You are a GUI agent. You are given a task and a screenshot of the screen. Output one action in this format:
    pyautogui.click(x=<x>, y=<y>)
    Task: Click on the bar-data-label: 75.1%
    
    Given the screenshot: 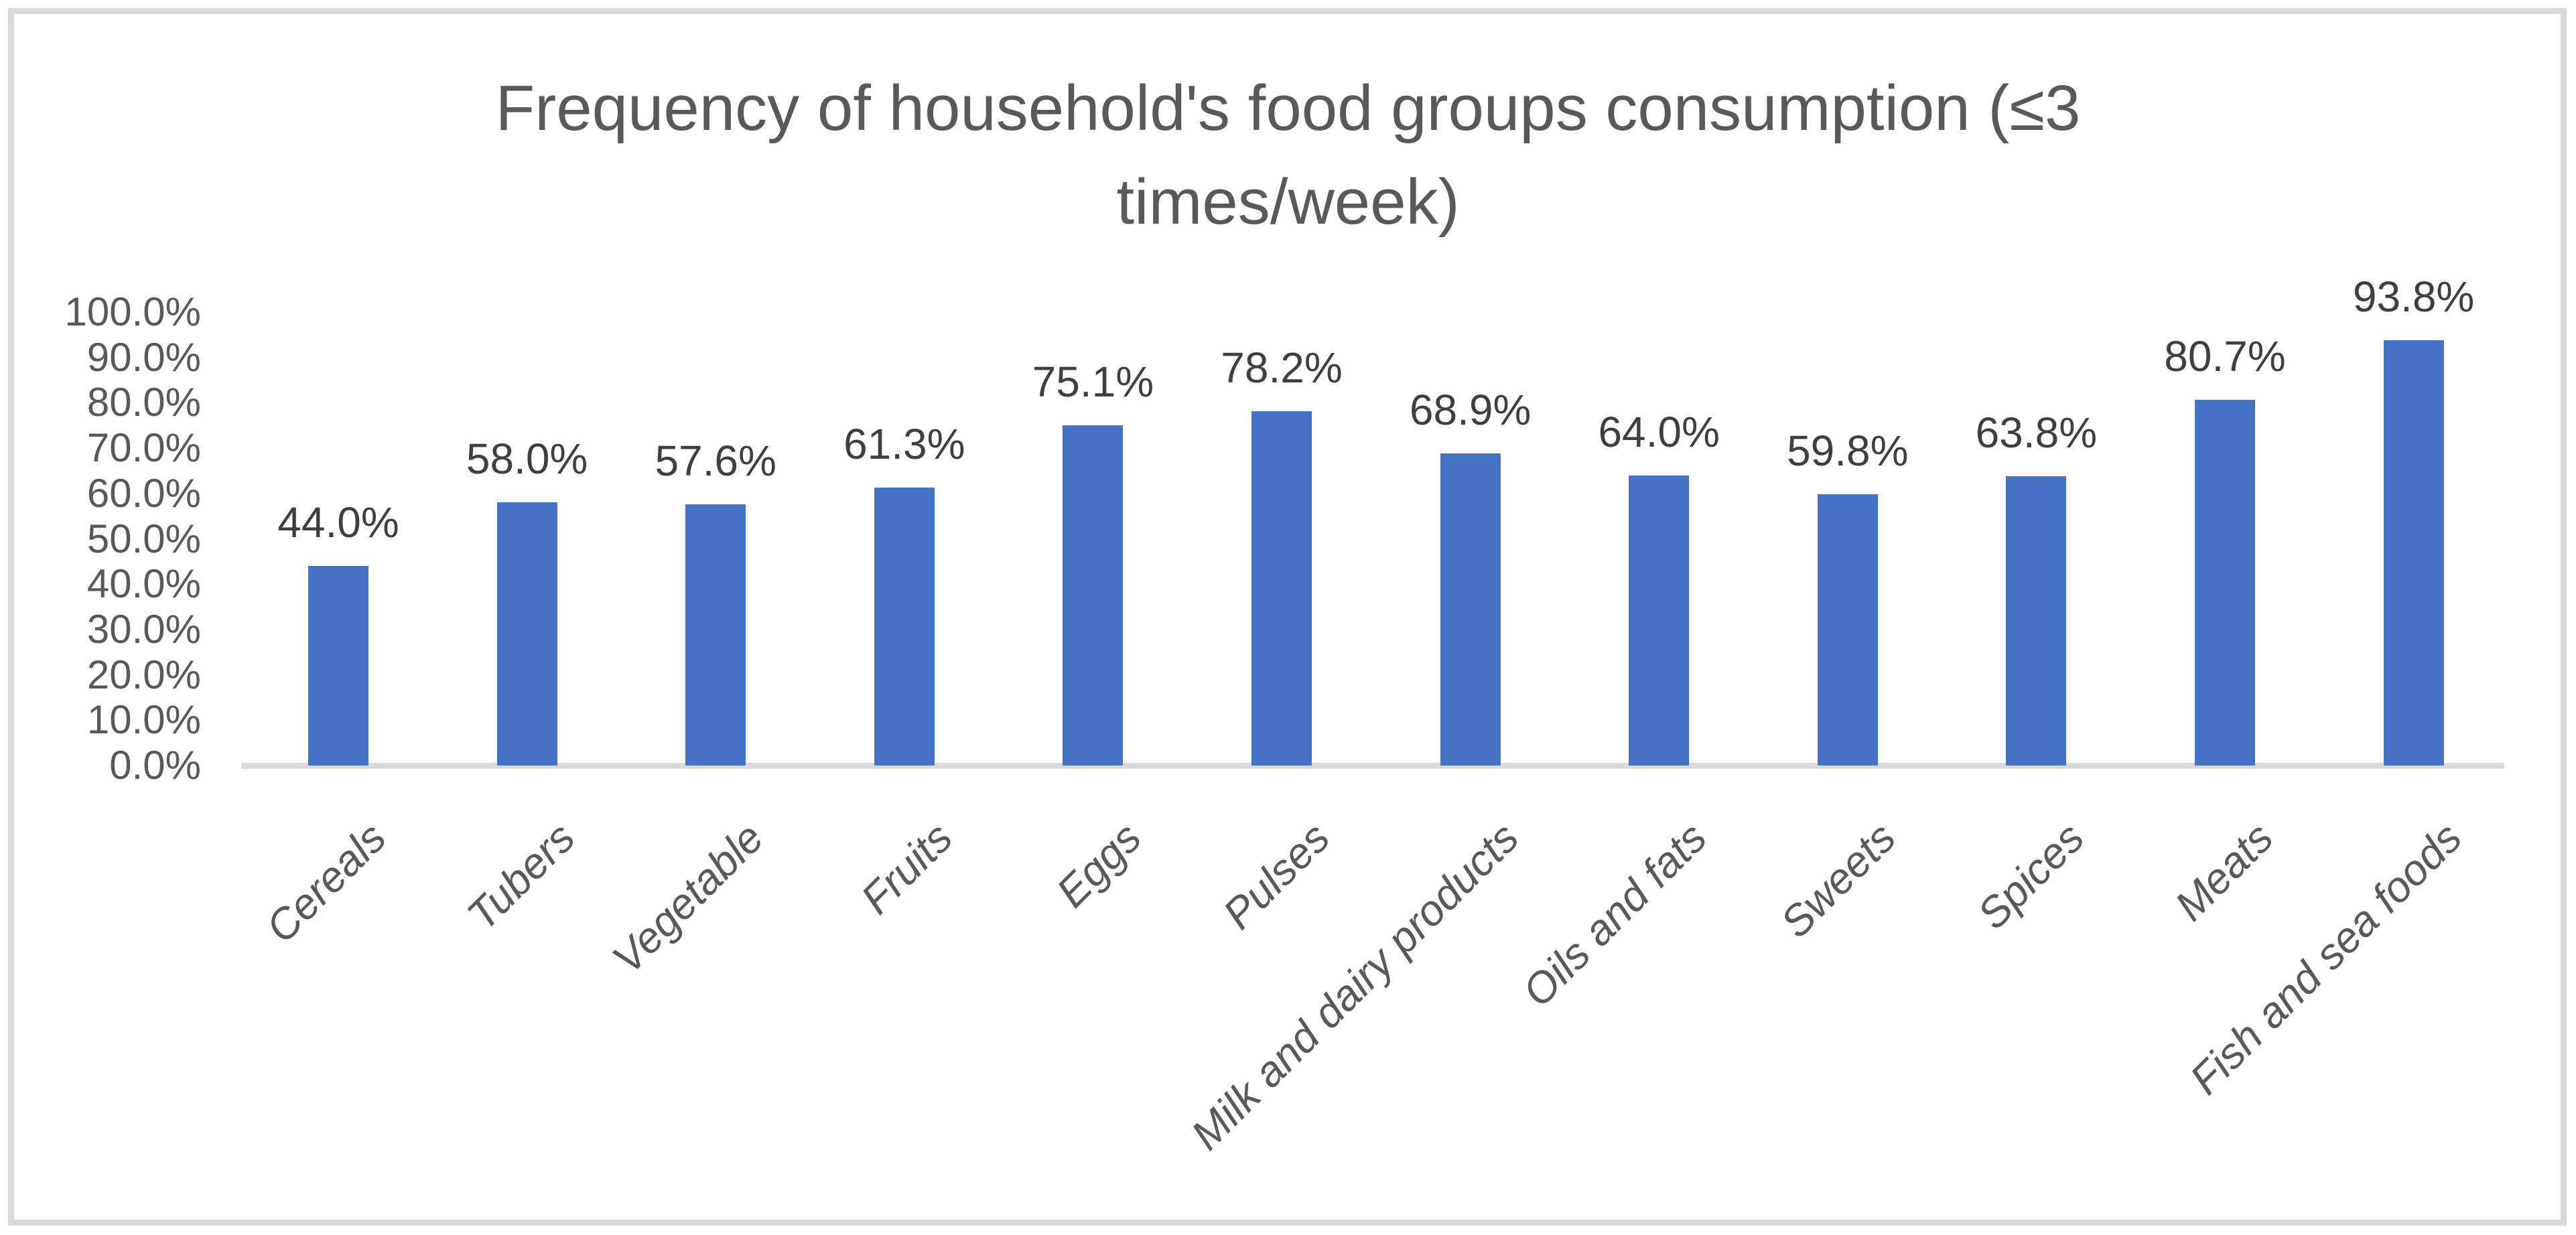 What is the action you would take?
    pyautogui.click(x=1093, y=381)
    